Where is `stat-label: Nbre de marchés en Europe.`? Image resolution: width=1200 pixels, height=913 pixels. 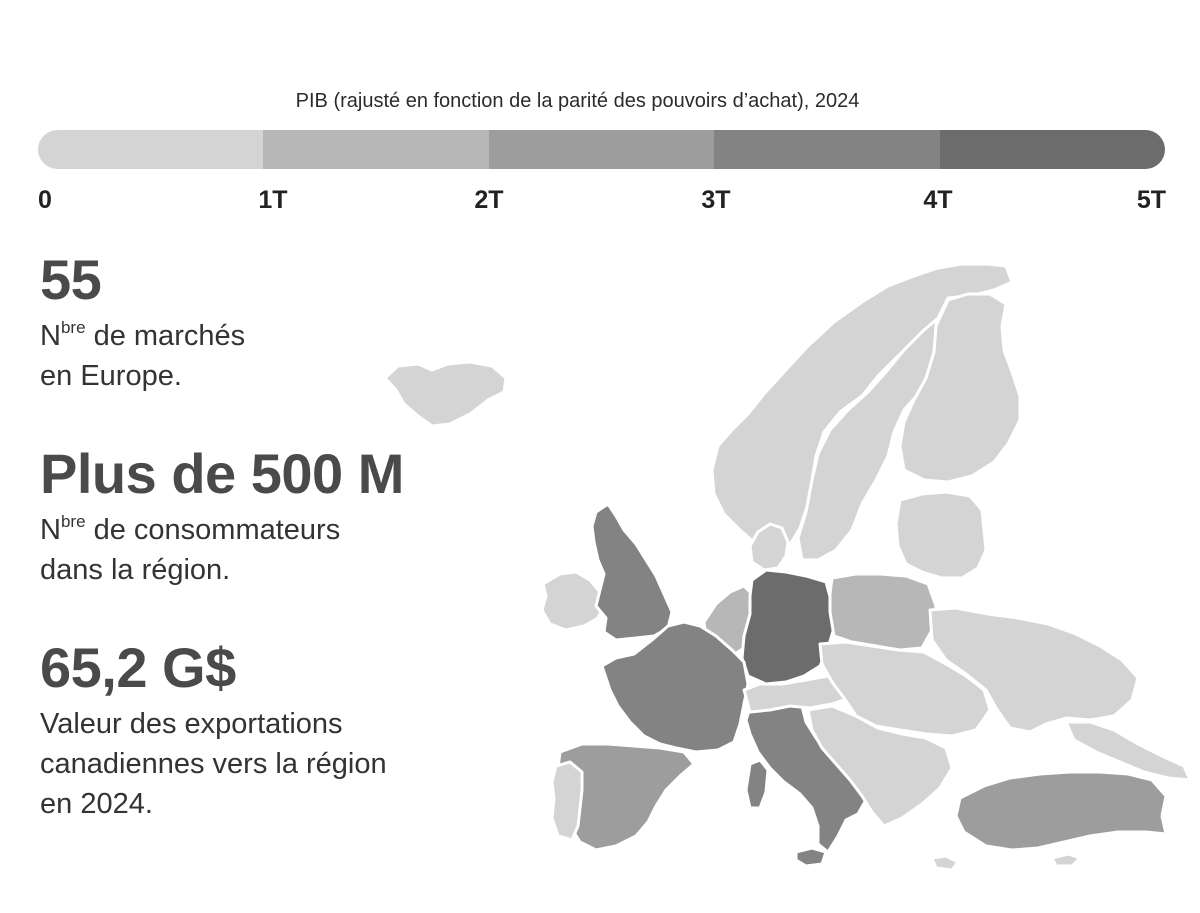 stat-label: Nbre de marchés en Europe. is located at coordinates (143, 355).